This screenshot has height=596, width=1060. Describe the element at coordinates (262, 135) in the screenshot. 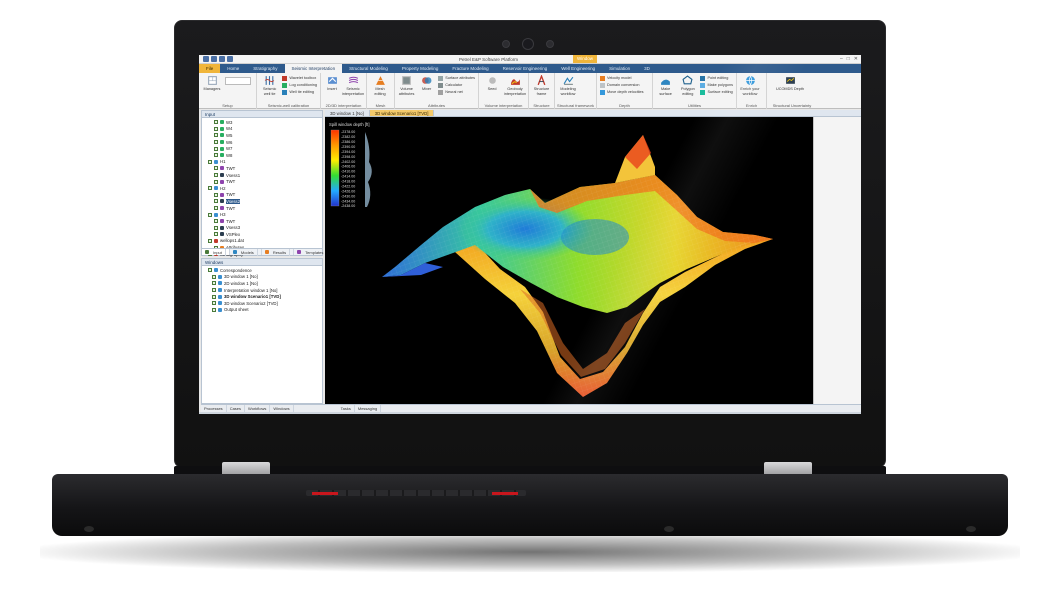

I see `tree-item: W5` at that location.